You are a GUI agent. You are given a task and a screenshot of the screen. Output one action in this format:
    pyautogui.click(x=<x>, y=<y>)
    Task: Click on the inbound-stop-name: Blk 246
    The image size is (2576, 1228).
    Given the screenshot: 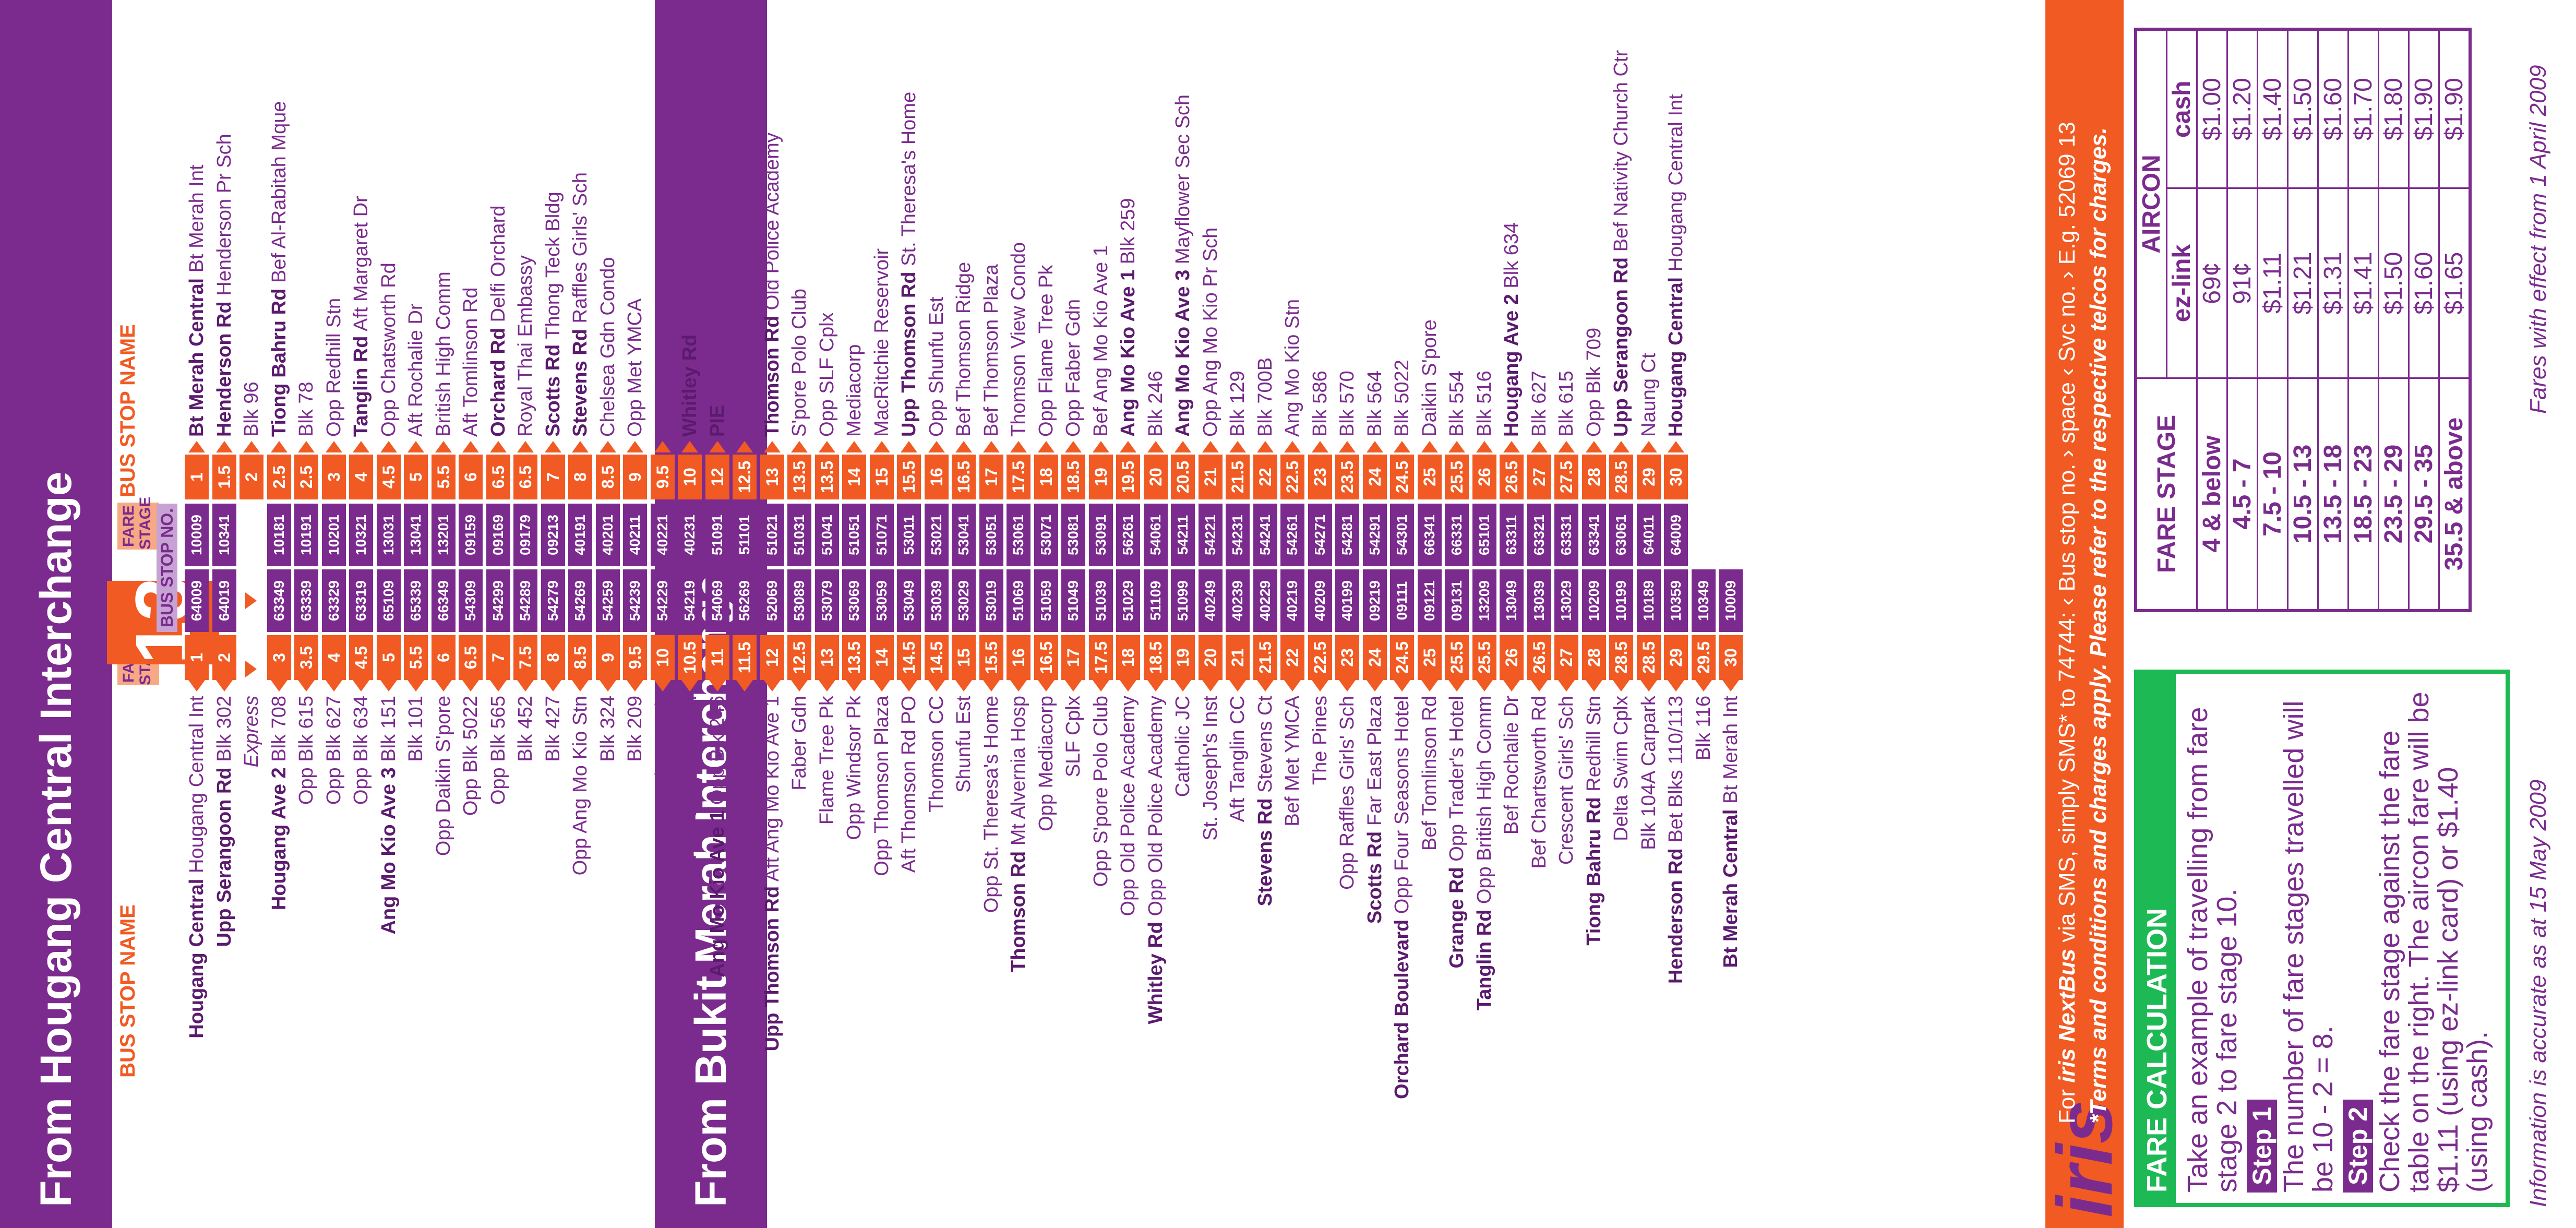 What is the action you would take?
    pyautogui.click(x=1156, y=221)
    